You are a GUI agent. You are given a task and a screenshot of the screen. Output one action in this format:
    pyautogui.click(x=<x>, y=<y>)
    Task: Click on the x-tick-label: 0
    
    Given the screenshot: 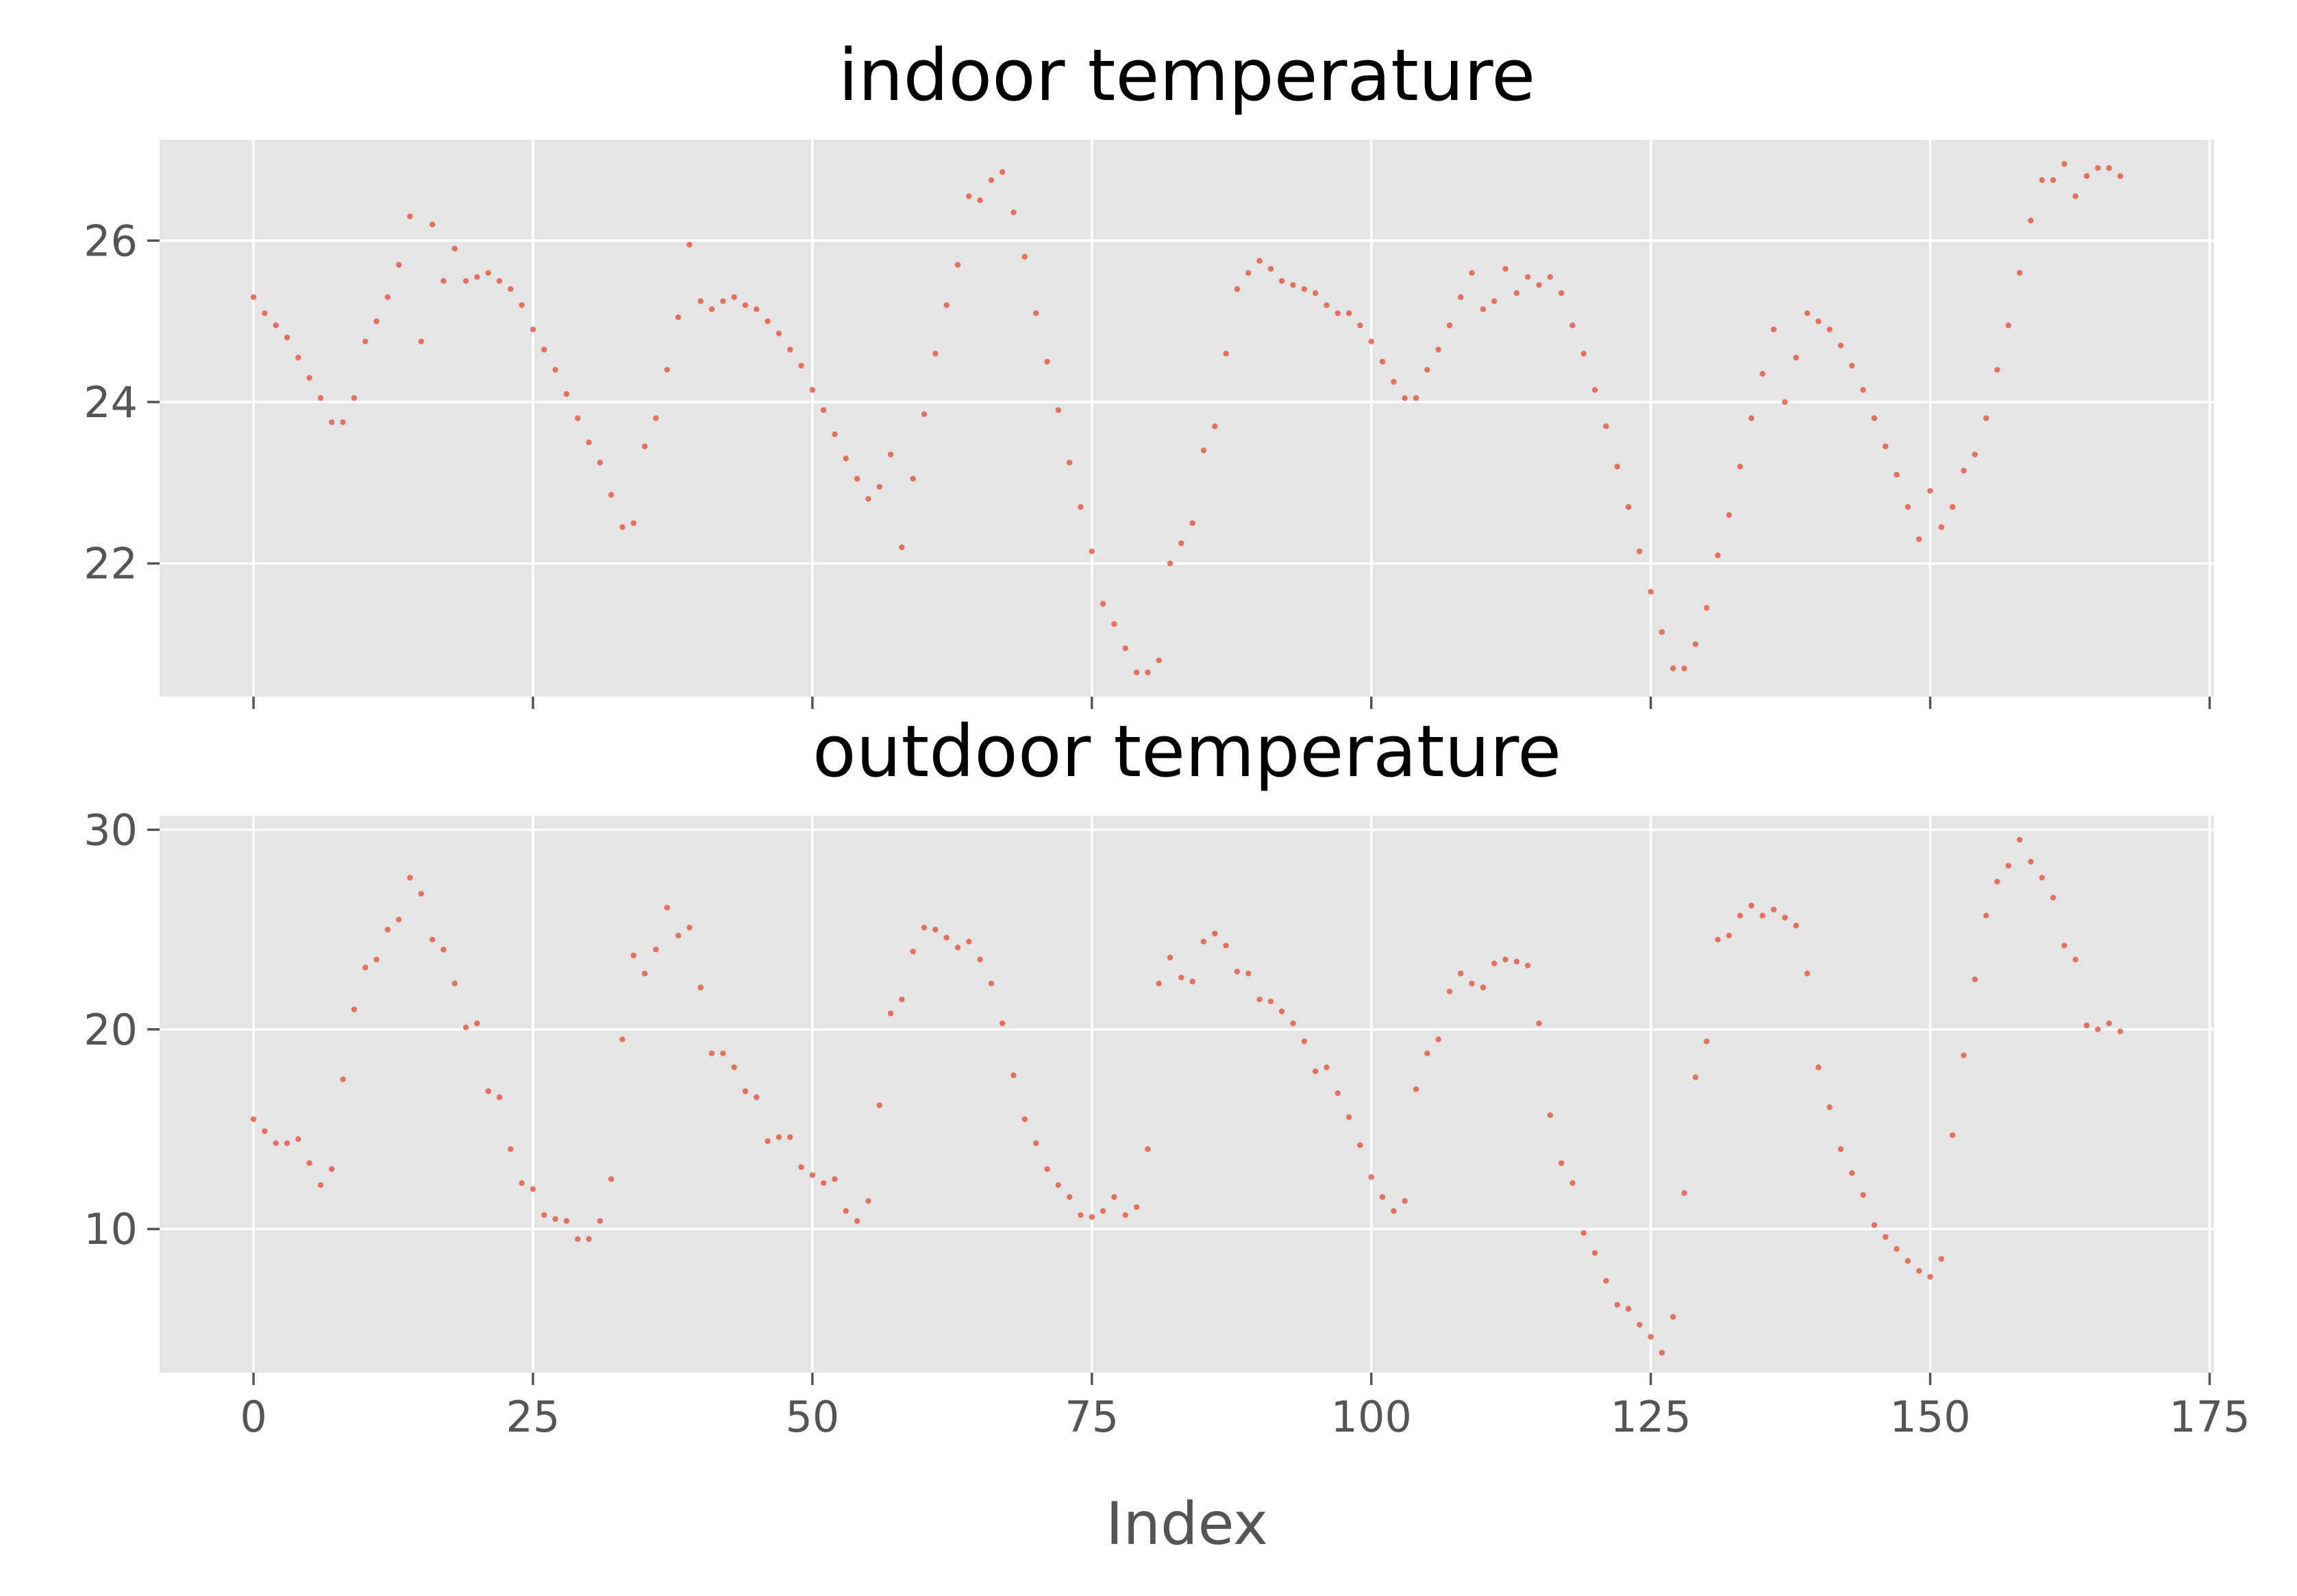 What is the action you would take?
    pyautogui.click(x=253, y=1417)
    